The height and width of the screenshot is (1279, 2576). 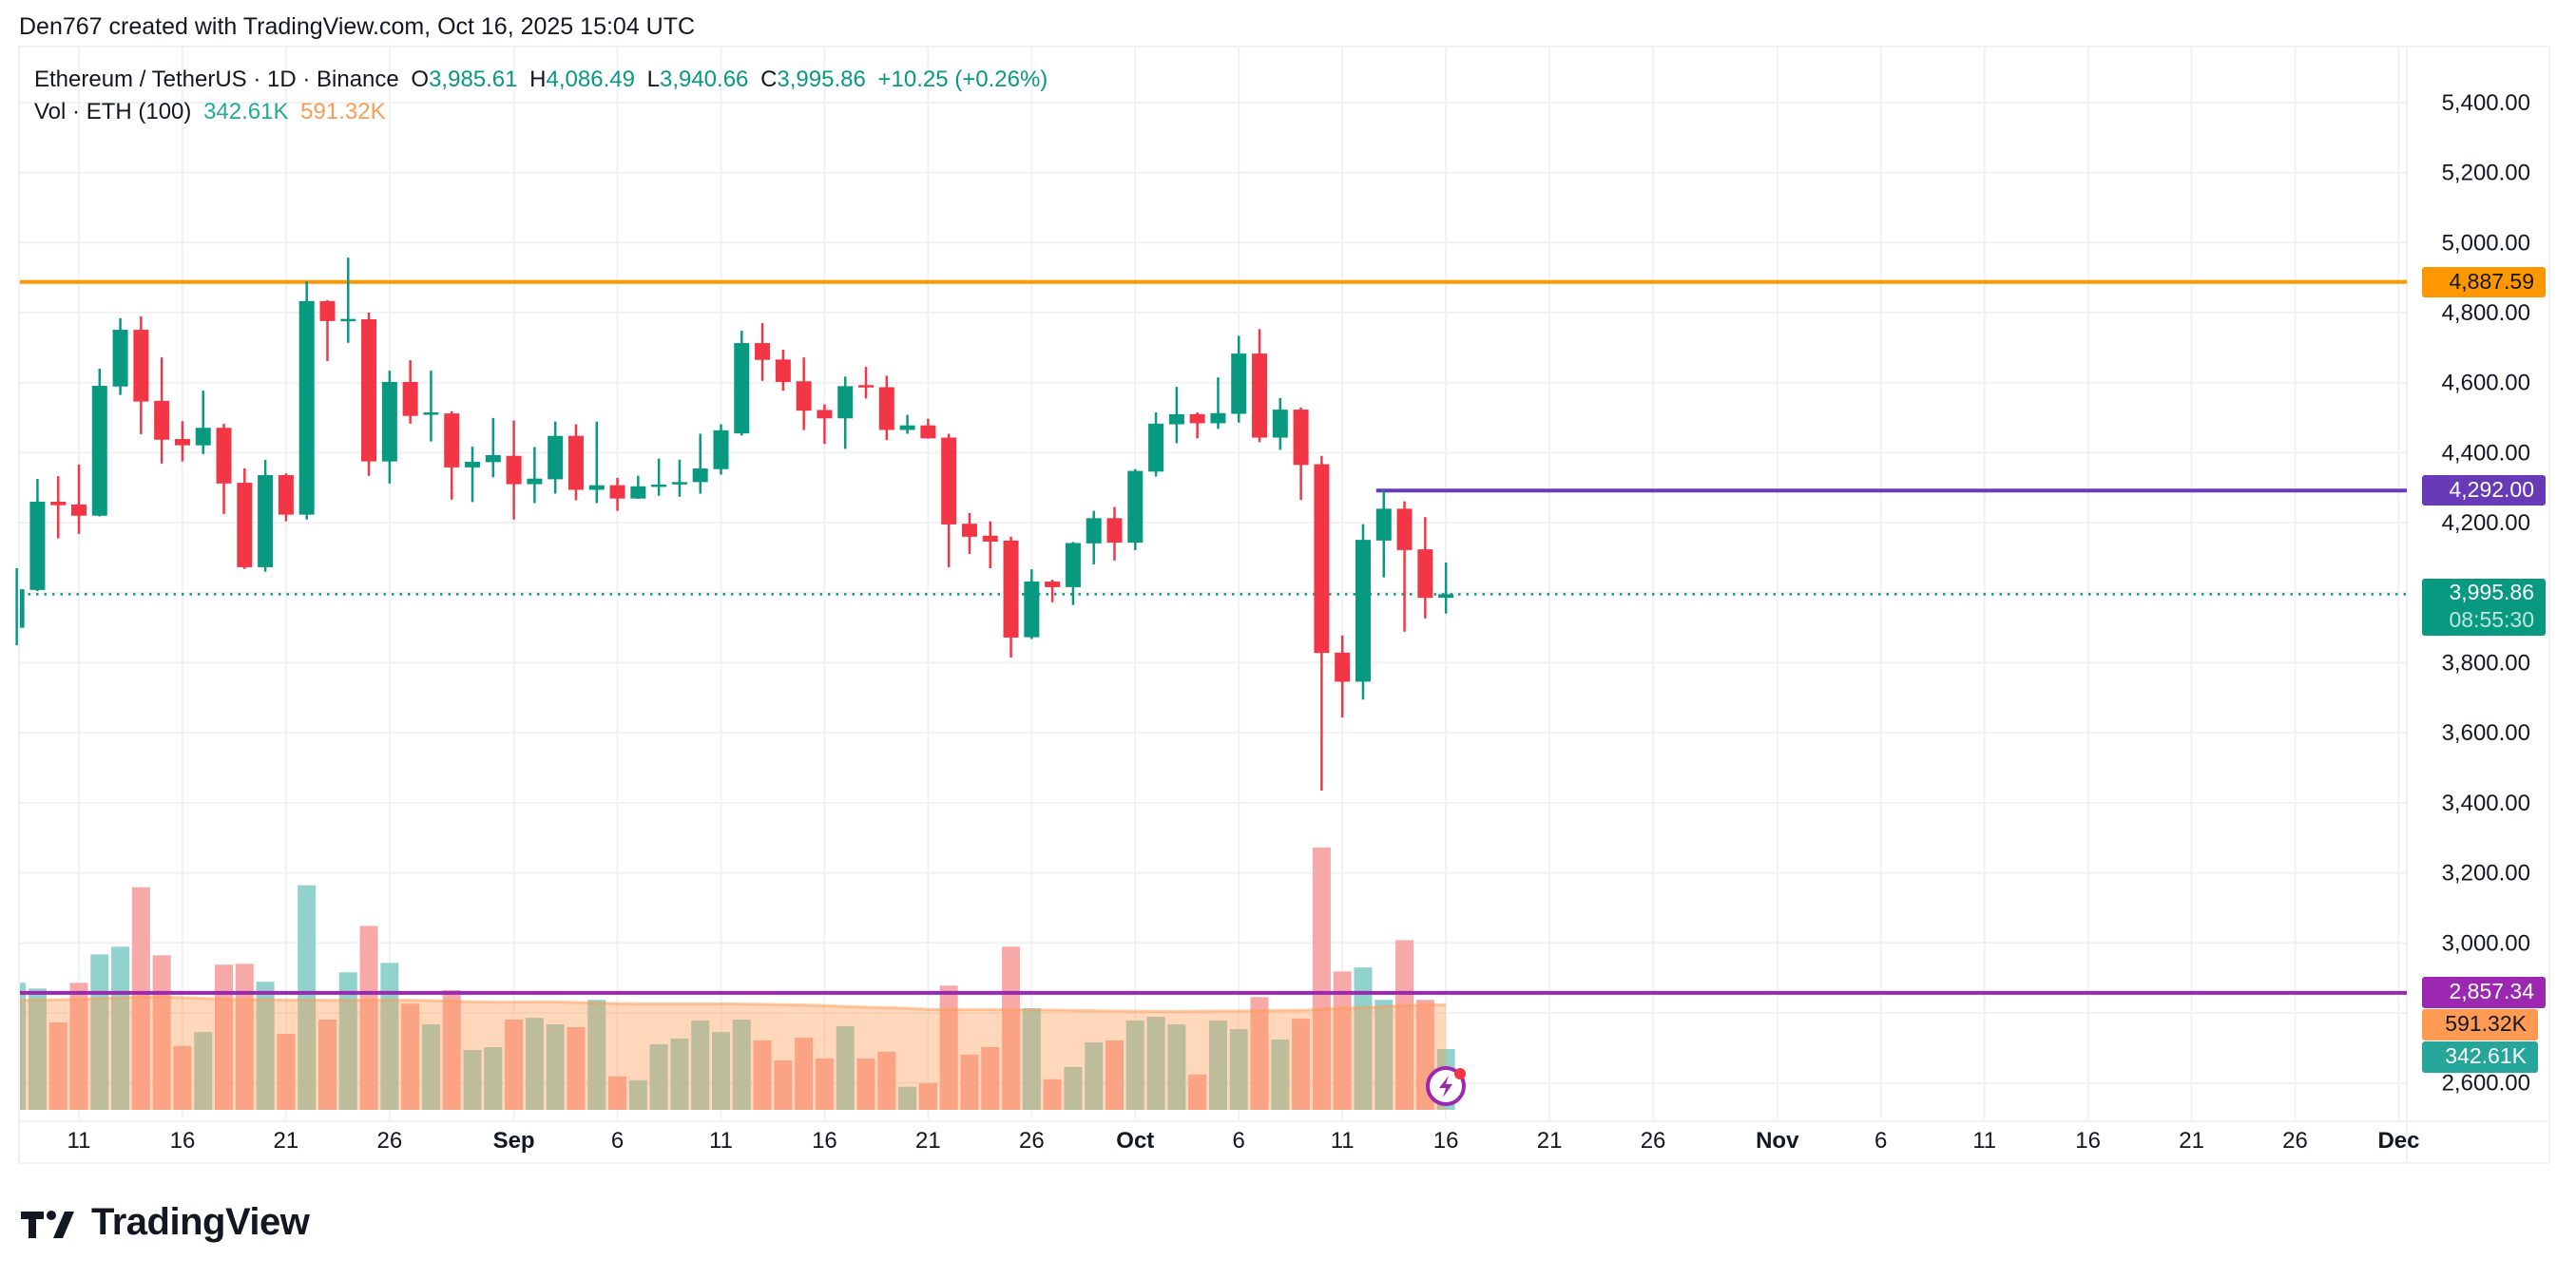 I want to click on tradingview-logo-icon, so click(x=47, y=1224).